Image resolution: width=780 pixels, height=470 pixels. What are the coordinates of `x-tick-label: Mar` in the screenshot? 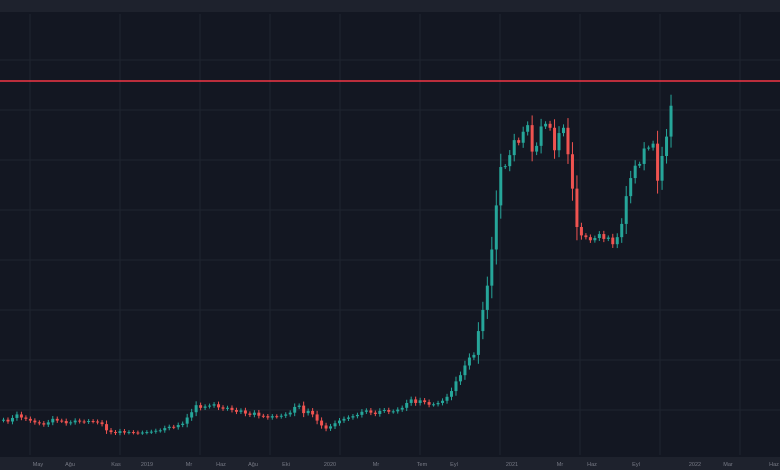 It's located at (728, 465).